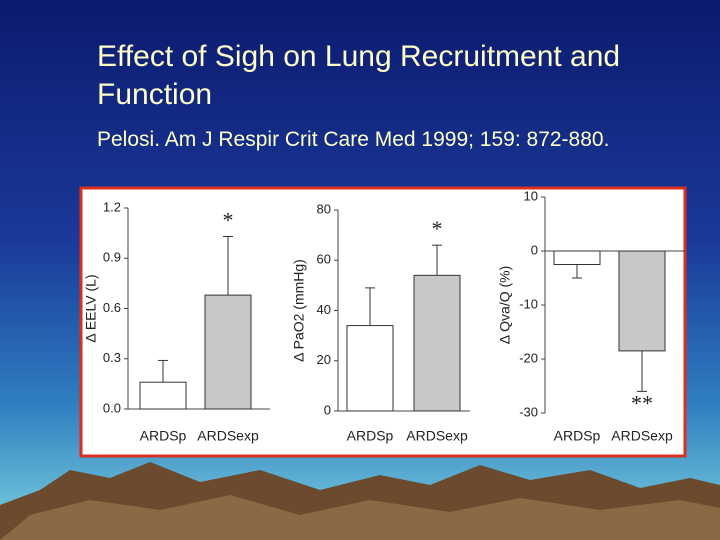  I want to click on y-tick-label: 60, so click(324, 259).